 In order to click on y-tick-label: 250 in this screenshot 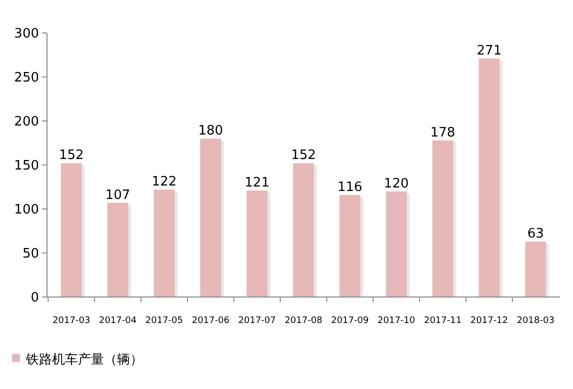, I will do `click(26, 78)`.